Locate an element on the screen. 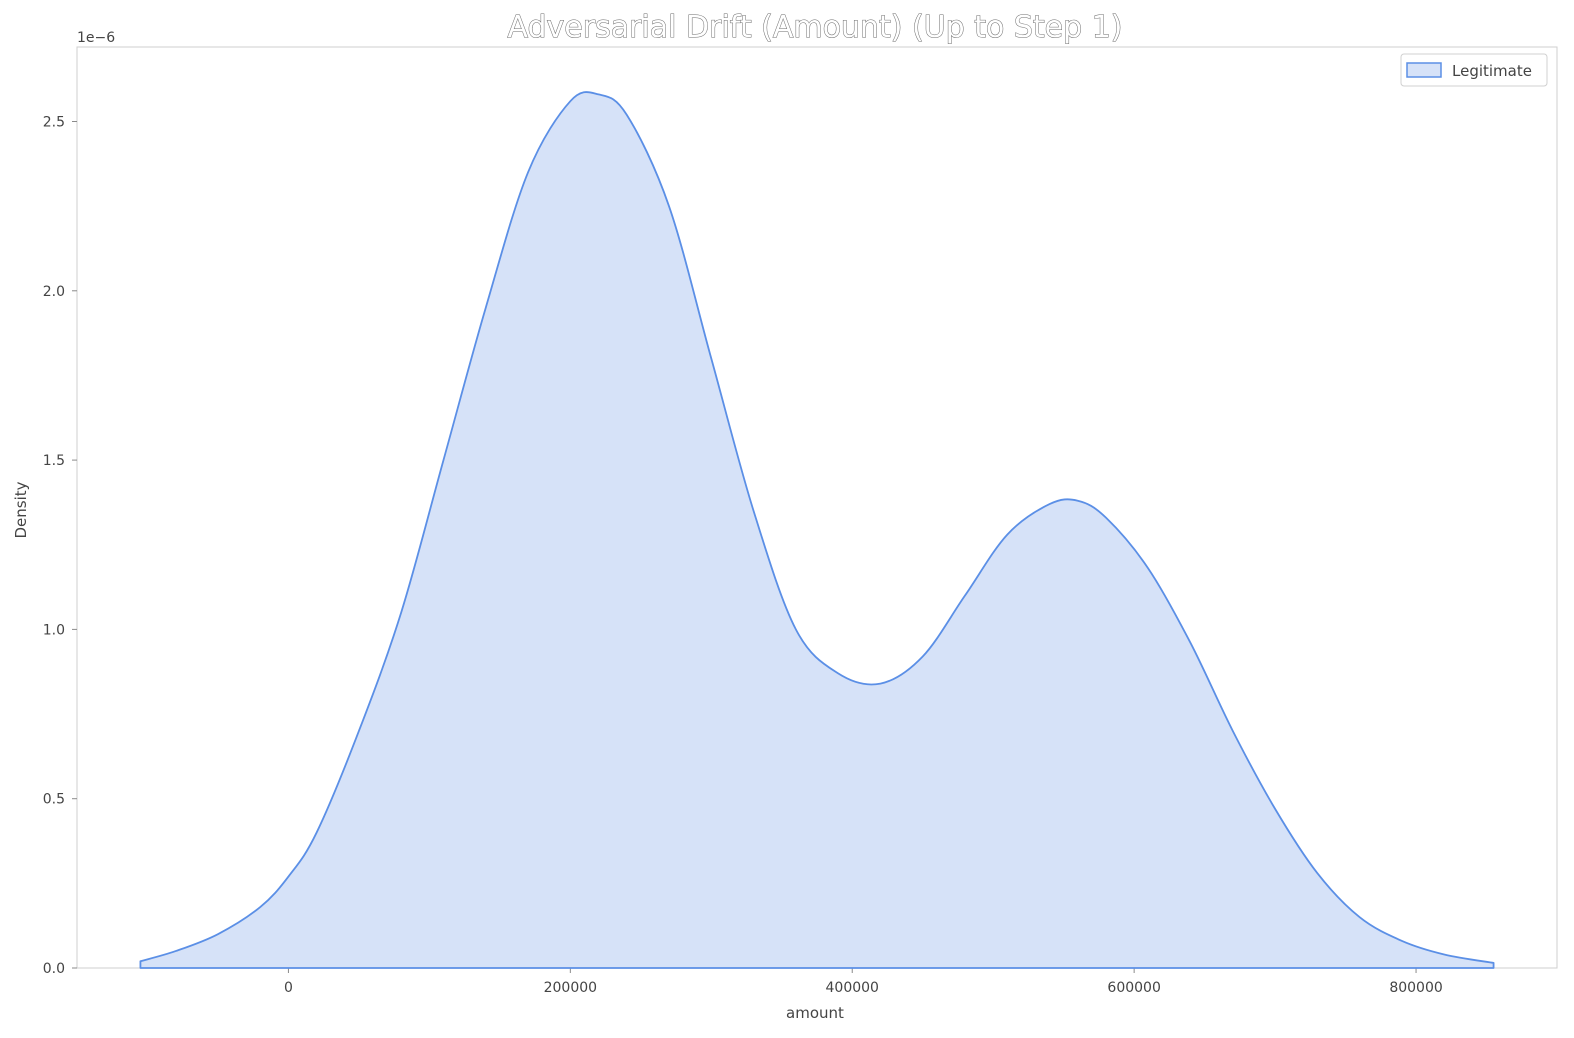 This screenshot has height=1038, width=1574. legend-swatch-legitimate is located at coordinates (1424, 70).